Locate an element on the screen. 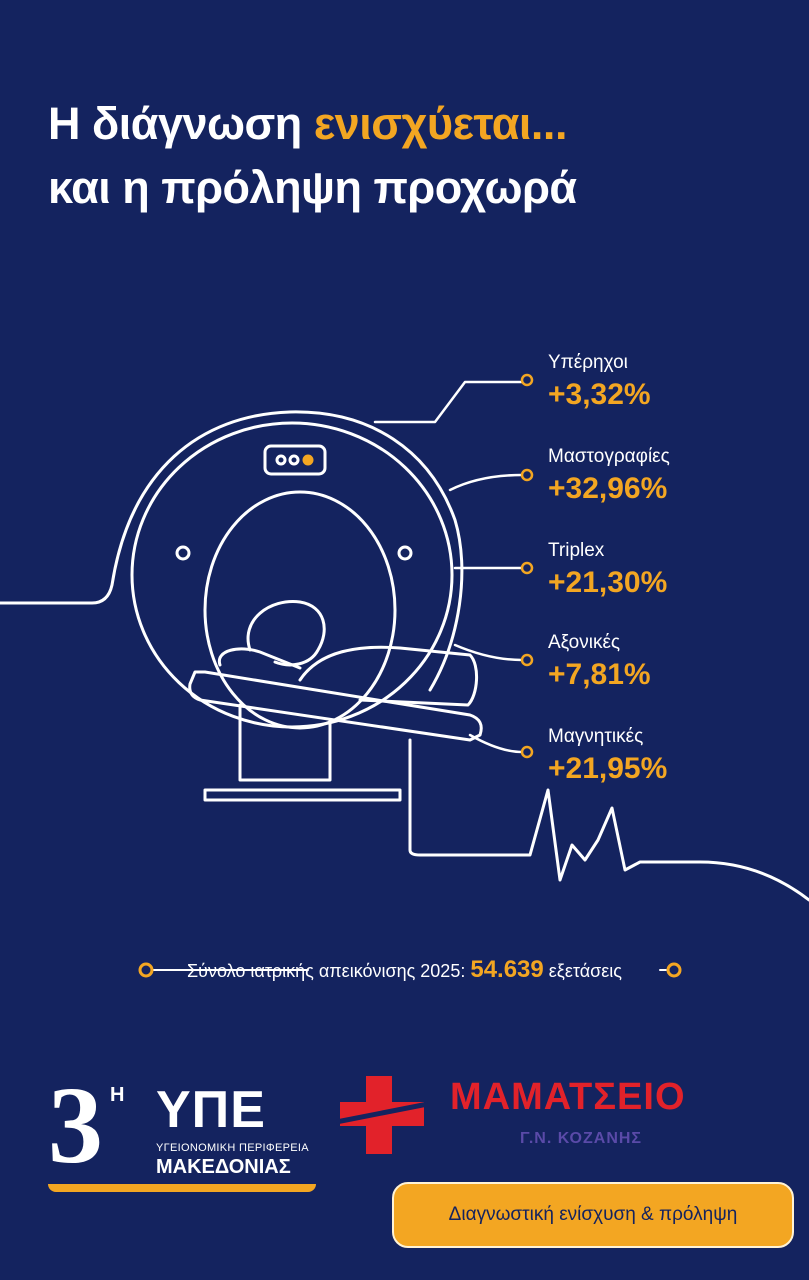  ype-superscript: Η is located at coordinates (117, 1095).